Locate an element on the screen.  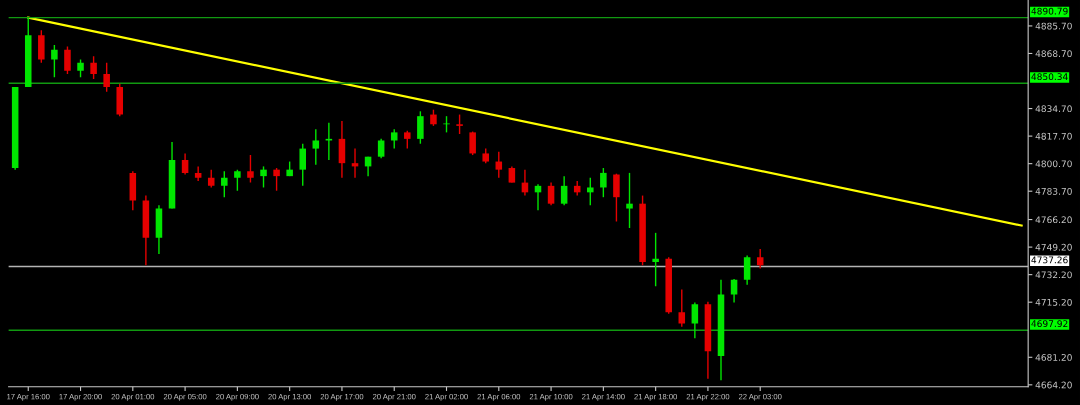
ref-line-label: 4850.34 is located at coordinates (1049, 77).